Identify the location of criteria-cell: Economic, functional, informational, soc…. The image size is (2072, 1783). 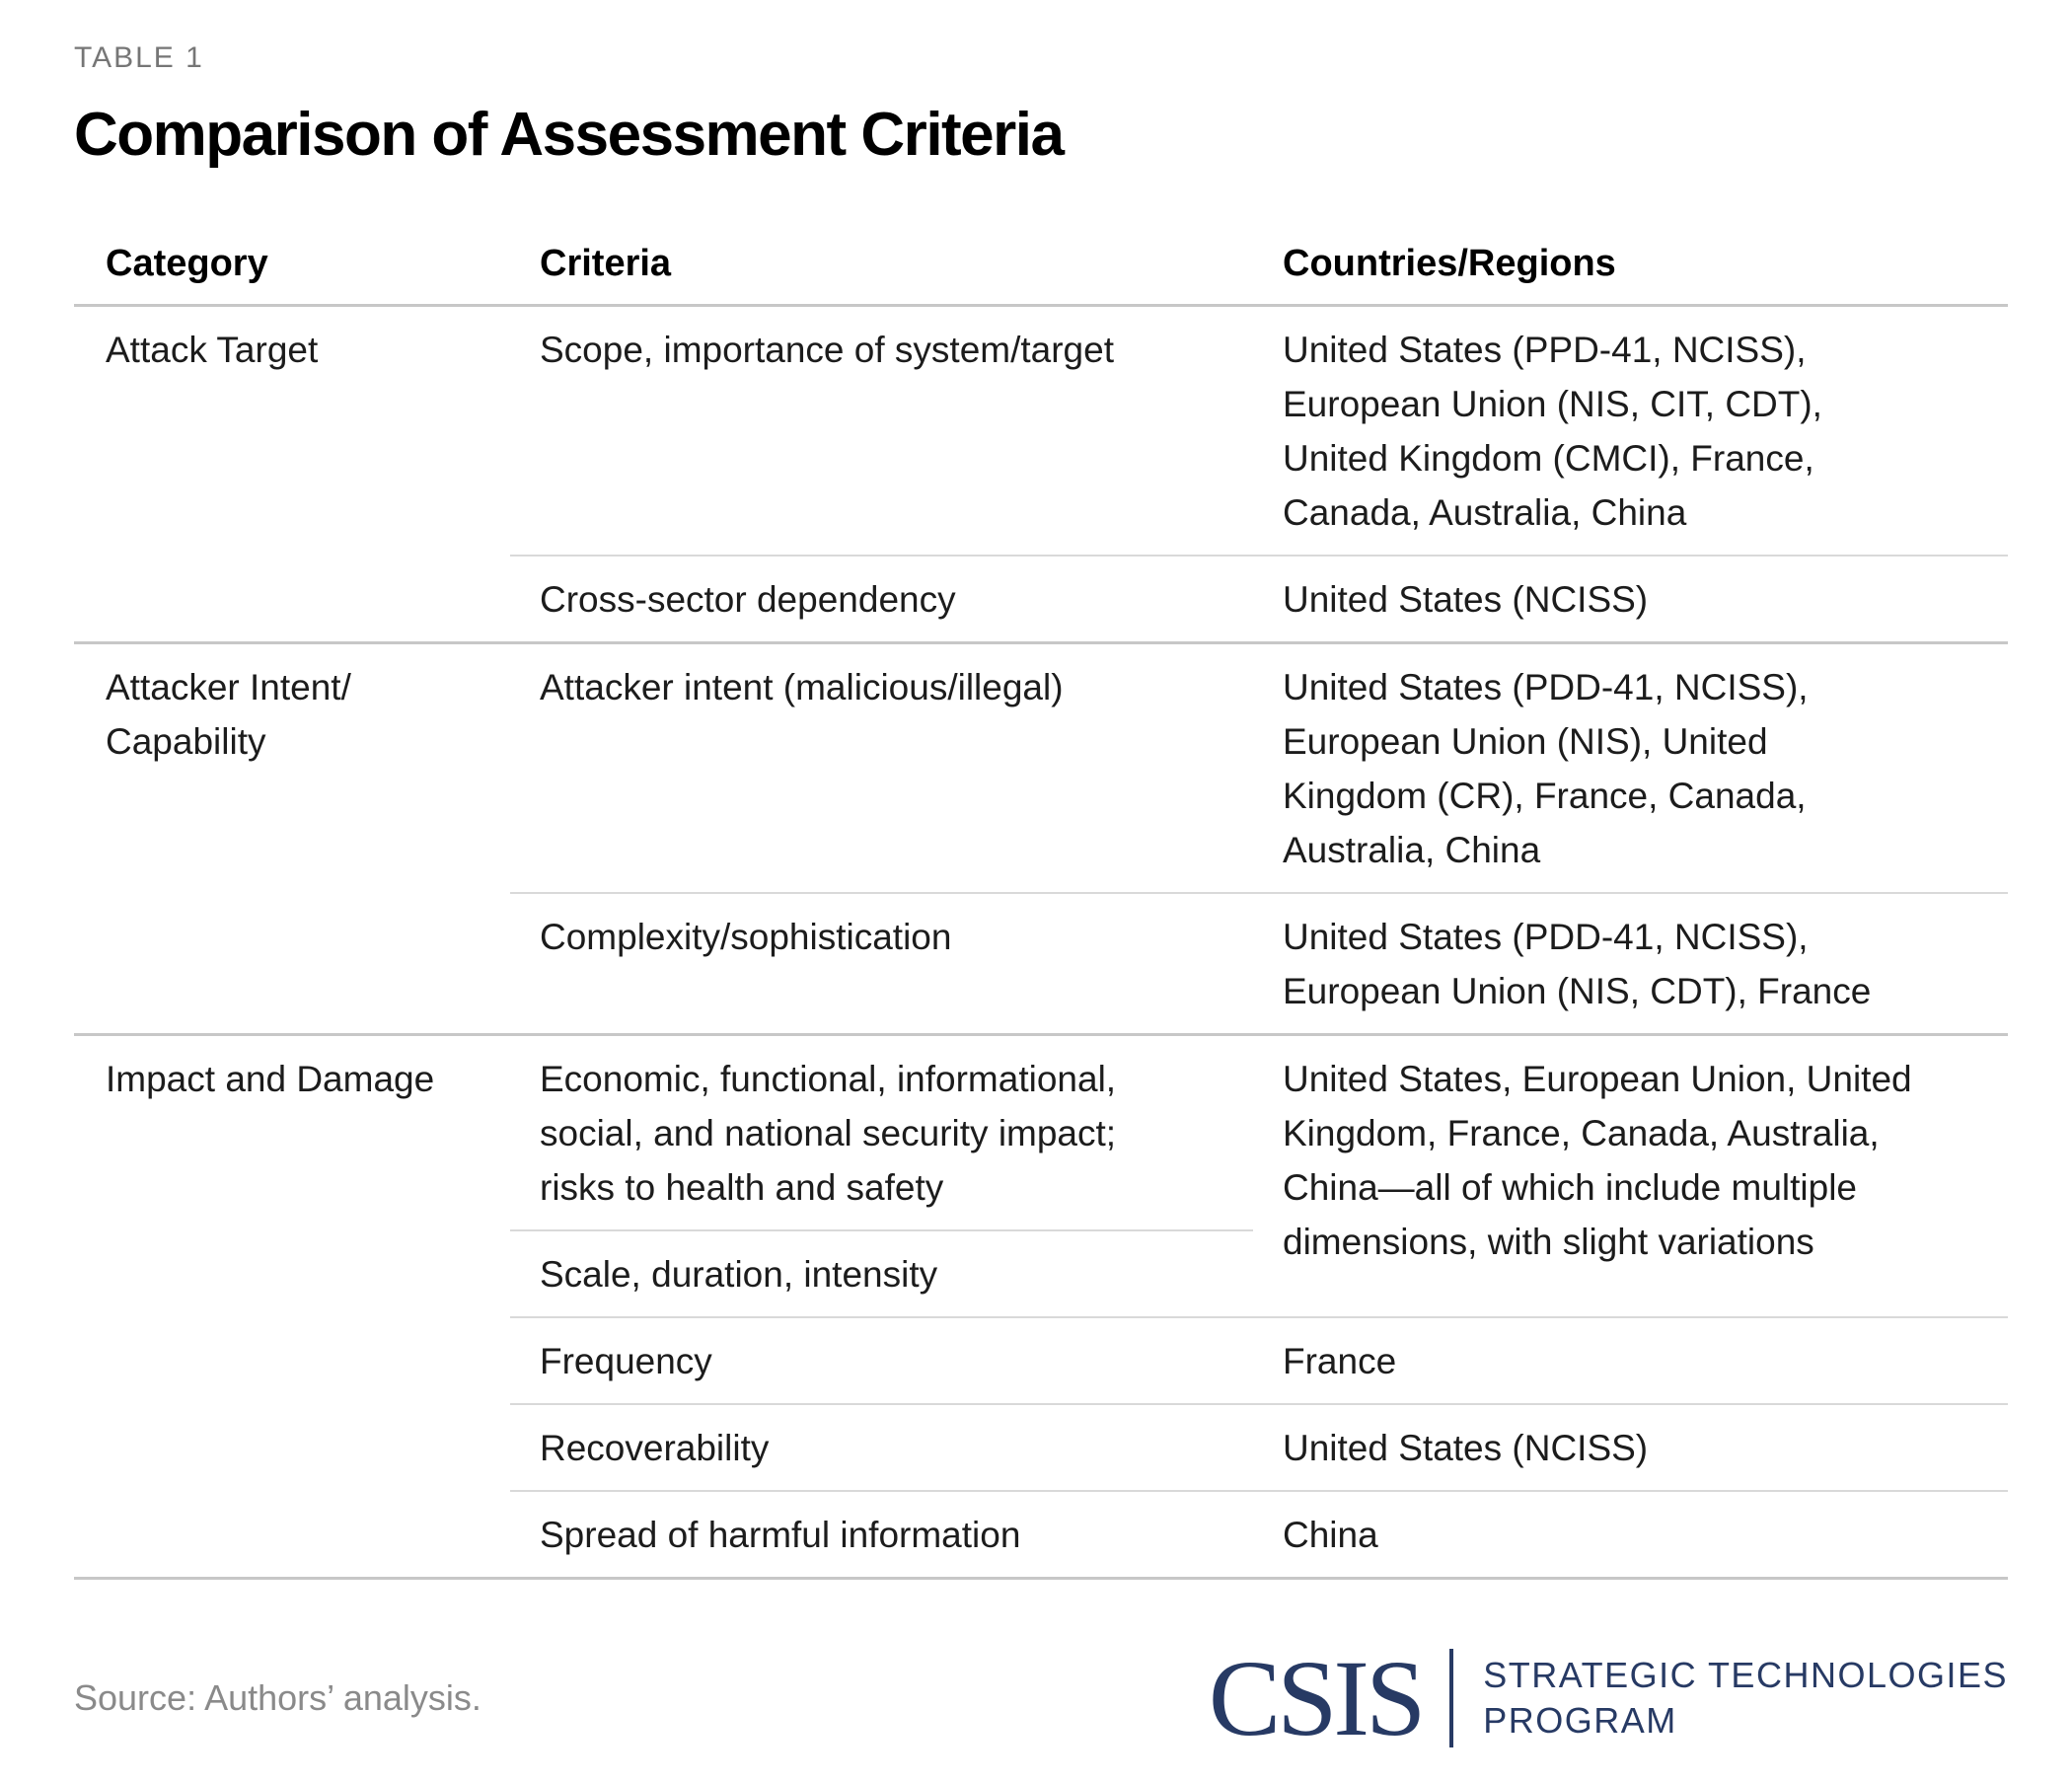
(829, 1134).